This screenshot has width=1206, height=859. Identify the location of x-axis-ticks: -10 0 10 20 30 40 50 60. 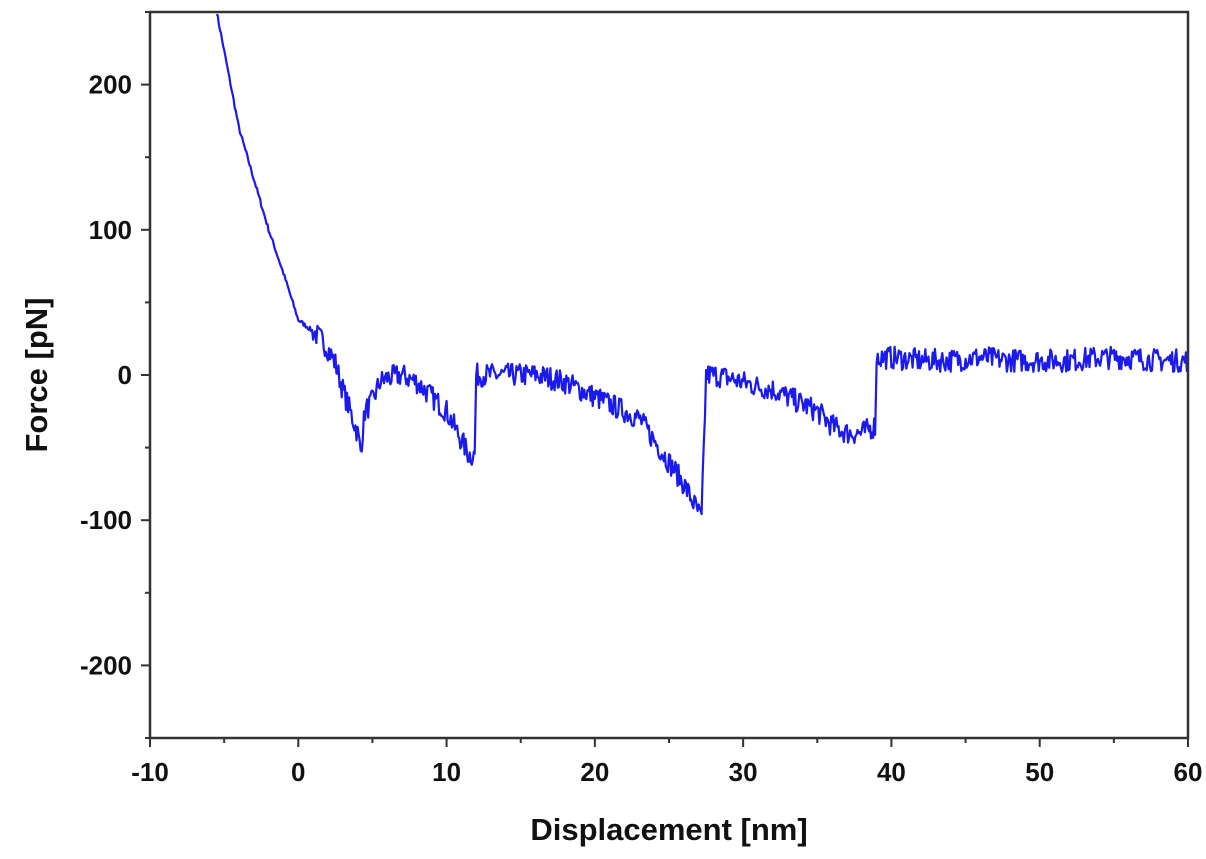
(666, 762).